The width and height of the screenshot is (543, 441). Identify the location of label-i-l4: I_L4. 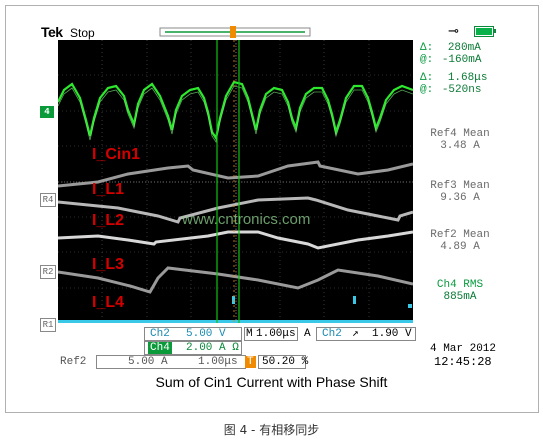
(108, 302).